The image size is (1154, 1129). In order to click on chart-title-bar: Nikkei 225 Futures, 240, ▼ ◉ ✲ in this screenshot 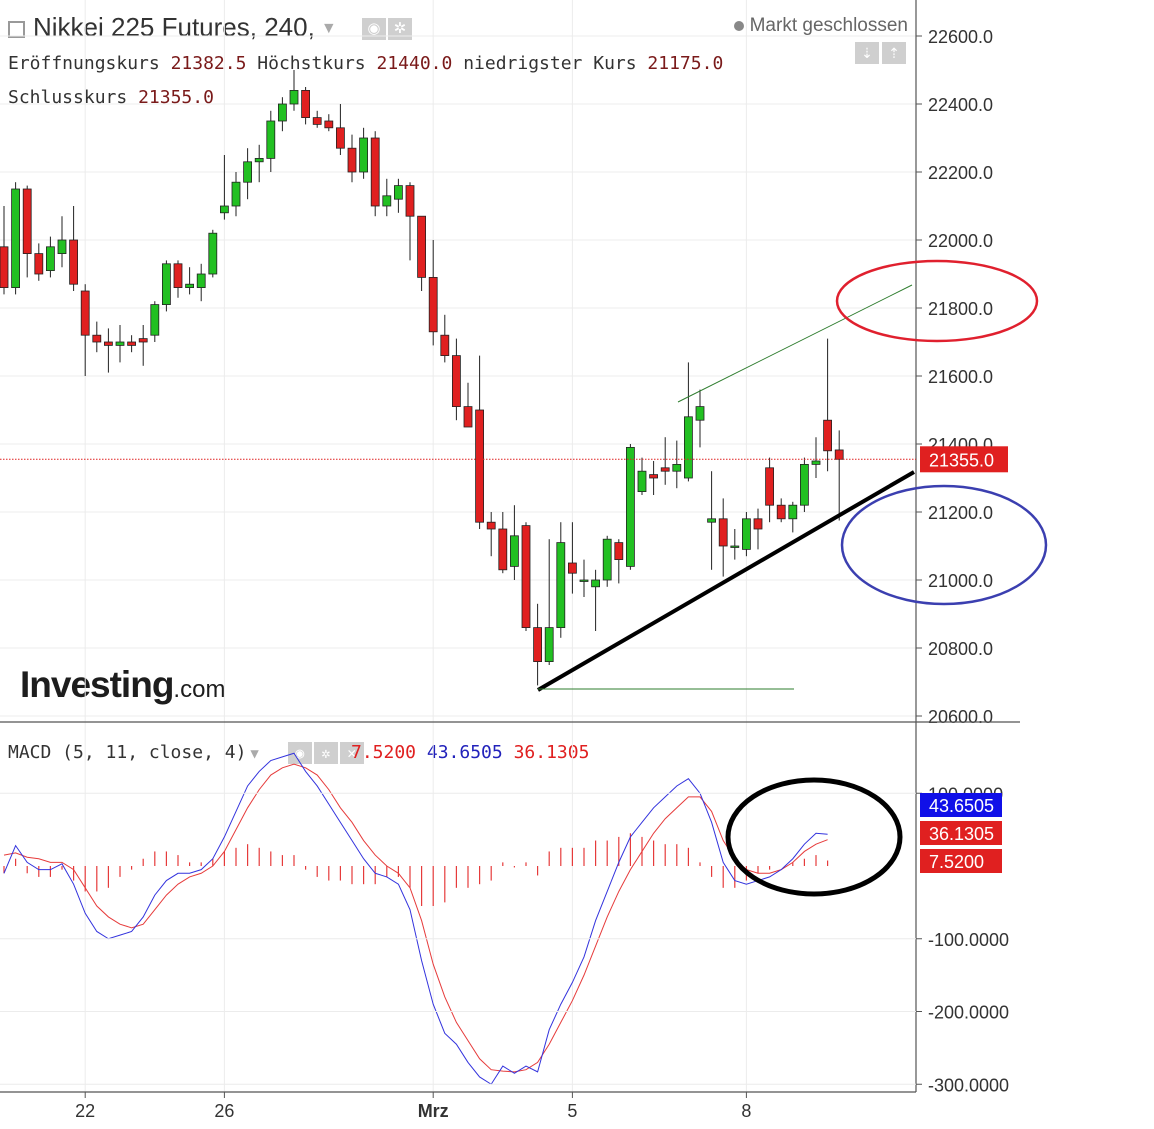, I will do `click(210, 27)`.